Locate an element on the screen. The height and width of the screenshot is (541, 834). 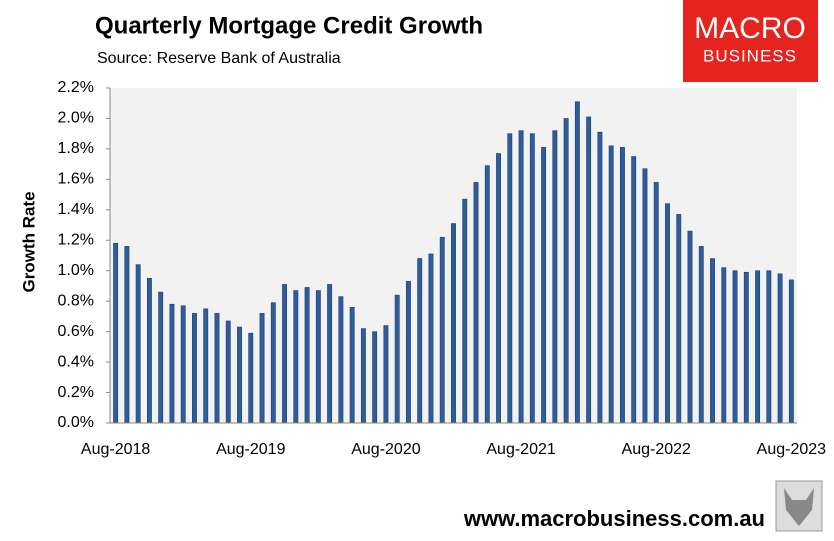
y-tick-label: 1.2% is located at coordinates (76, 239).